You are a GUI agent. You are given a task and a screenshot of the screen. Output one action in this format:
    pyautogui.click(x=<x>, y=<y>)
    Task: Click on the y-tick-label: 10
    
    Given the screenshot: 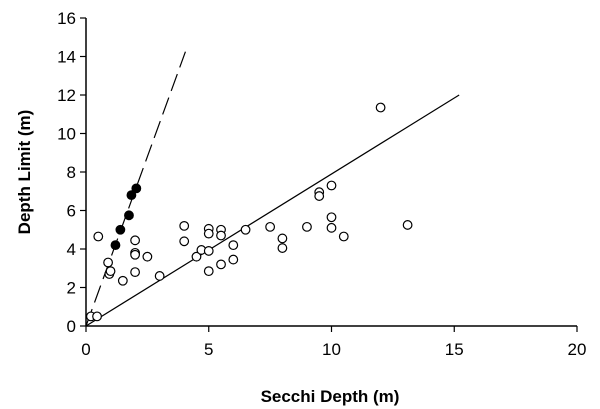 What is the action you would take?
    pyautogui.click(x=66, y=134)
    